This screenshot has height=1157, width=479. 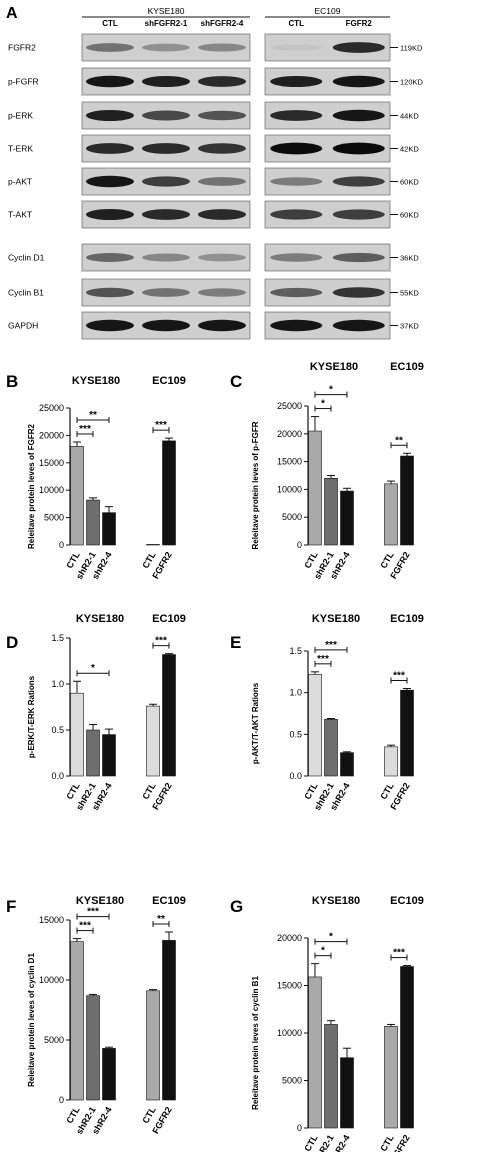 What do you see at coordinates (412, 82) in the screenshot?
I see `blot-size-label: 120KD` at bounding box center [412, 82].